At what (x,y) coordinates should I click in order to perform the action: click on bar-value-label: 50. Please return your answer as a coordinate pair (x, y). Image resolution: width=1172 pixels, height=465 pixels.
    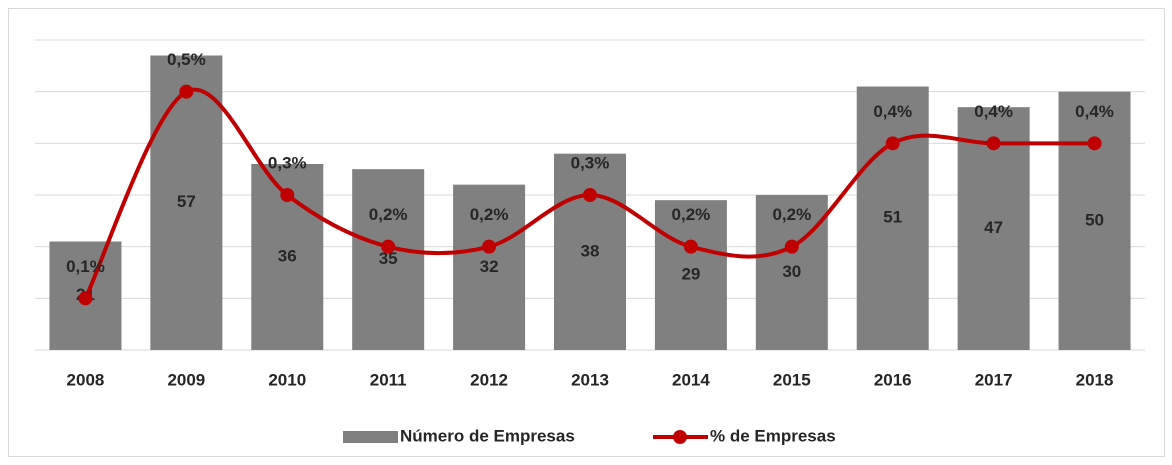
    Looking at the image, I should click on (1094, 219).